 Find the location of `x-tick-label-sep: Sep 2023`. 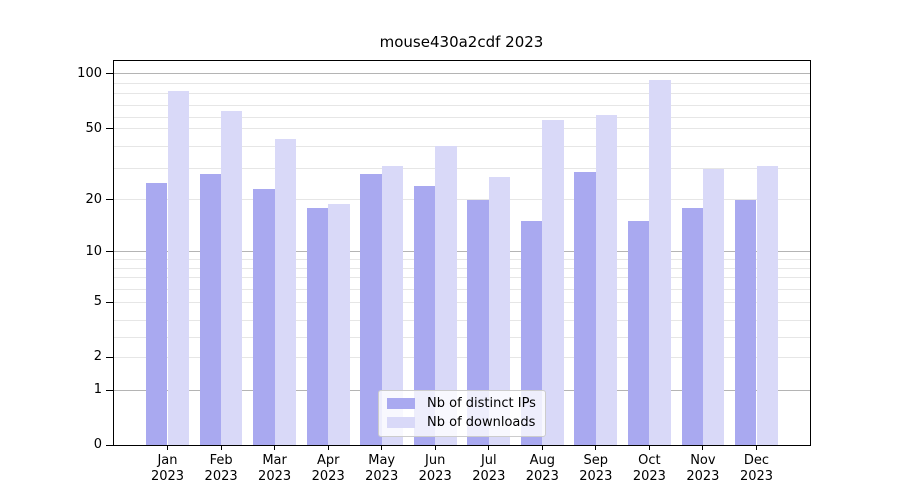

x-tick-label-sep: Sep 2023 is located at coordinates (596, 469).